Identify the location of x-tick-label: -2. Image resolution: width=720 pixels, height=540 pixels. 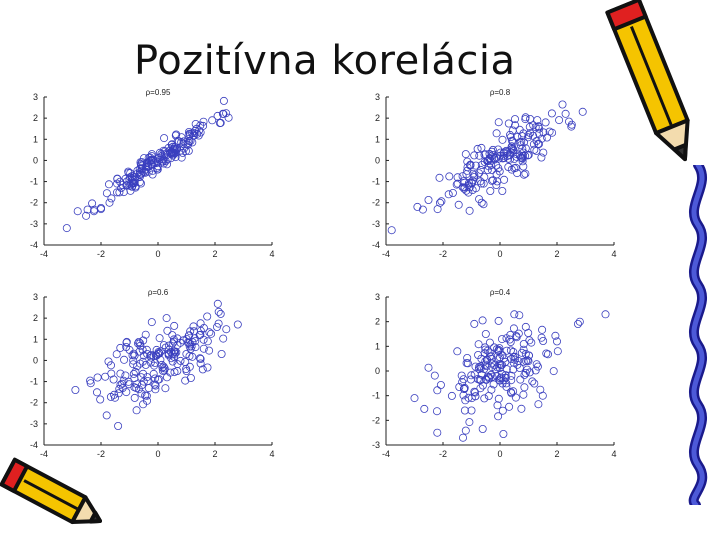
(101, 454).